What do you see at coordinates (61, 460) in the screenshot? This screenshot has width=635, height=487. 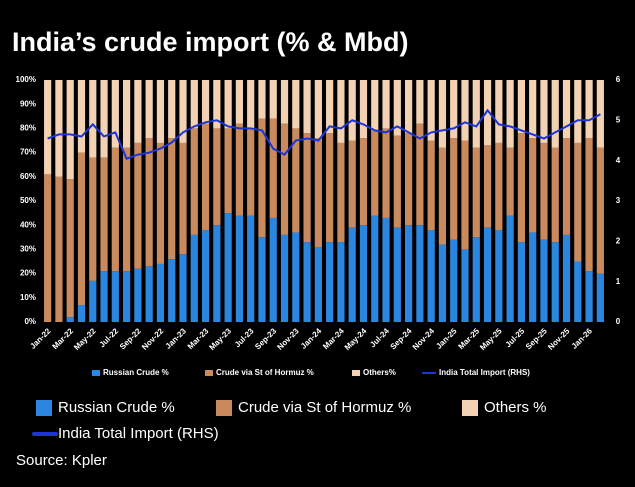 I see `source: Source: Kpler` at bounding box center [61, 460].